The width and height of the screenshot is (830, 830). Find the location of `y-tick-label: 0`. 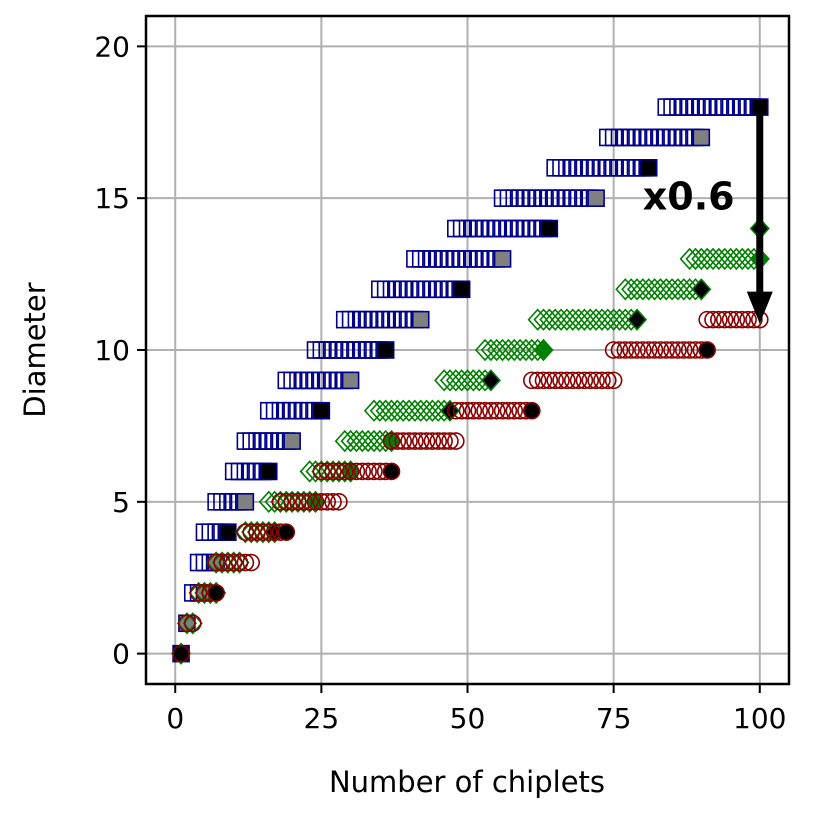

y-tick-label: 0 is located at coordinates (121, 654).